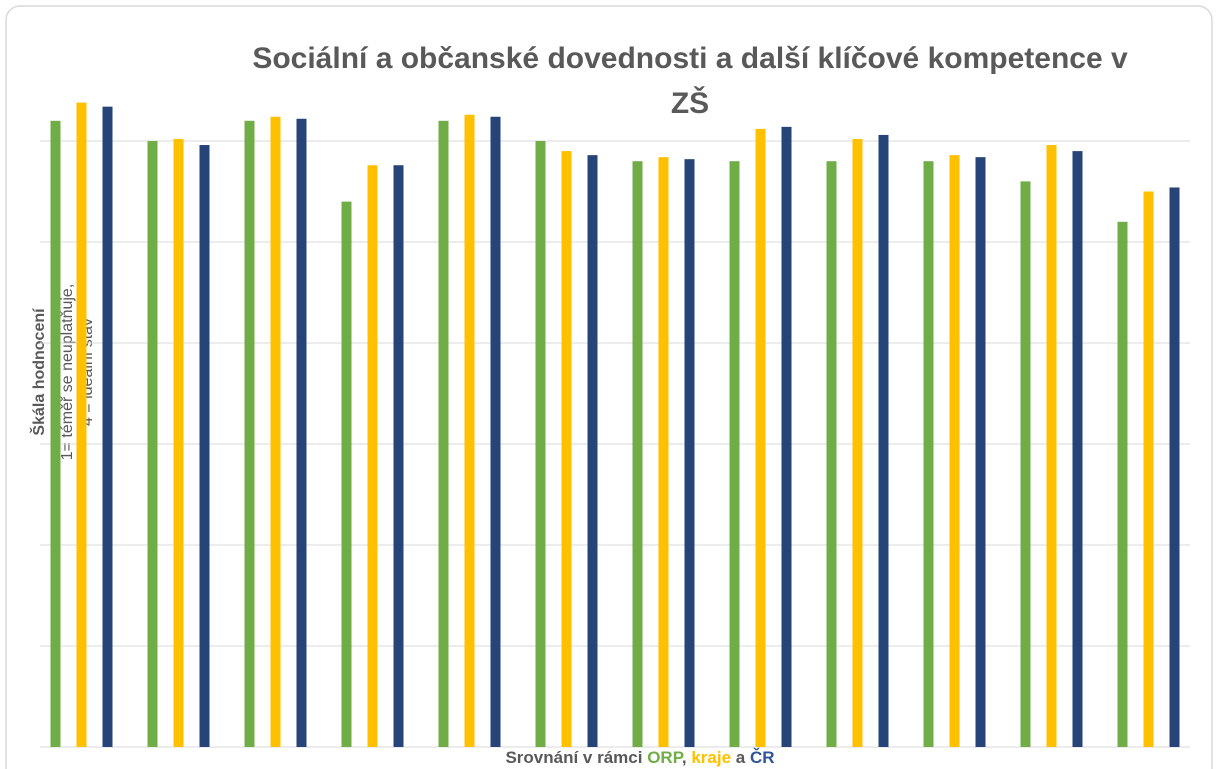  What do you see at coordinates (762, 757) in the screenshot?
I see `legend-entry: ČR` at bounding box center [762, 757].